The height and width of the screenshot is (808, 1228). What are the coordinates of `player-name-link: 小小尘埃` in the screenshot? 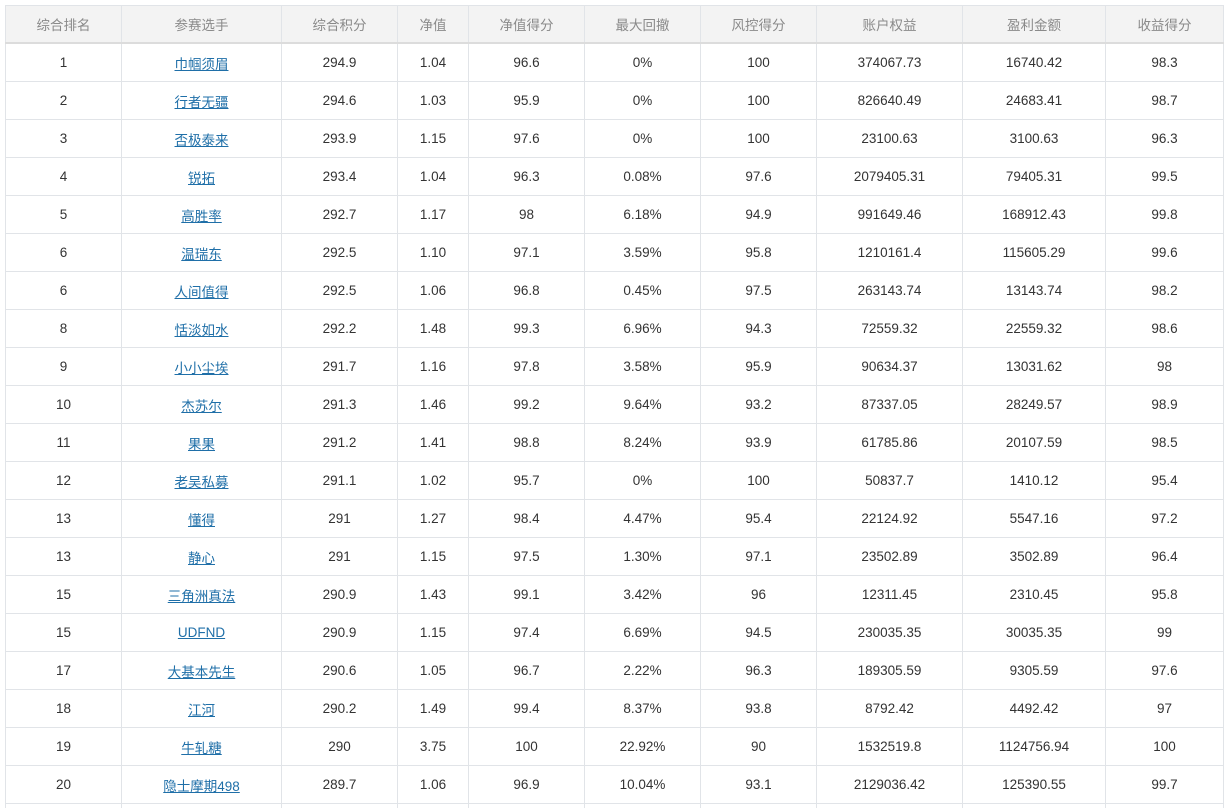 It's located at (201, 368).